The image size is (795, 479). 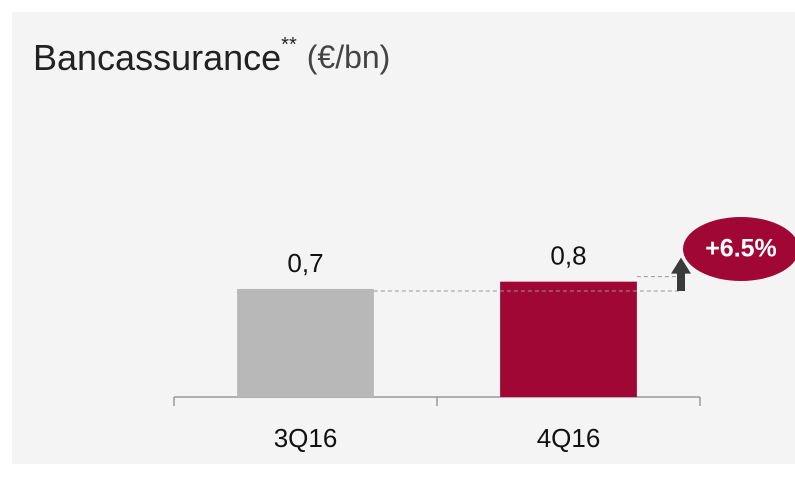 I want to click on x-tick-label: 3Q16, so click(x=306, y=438).